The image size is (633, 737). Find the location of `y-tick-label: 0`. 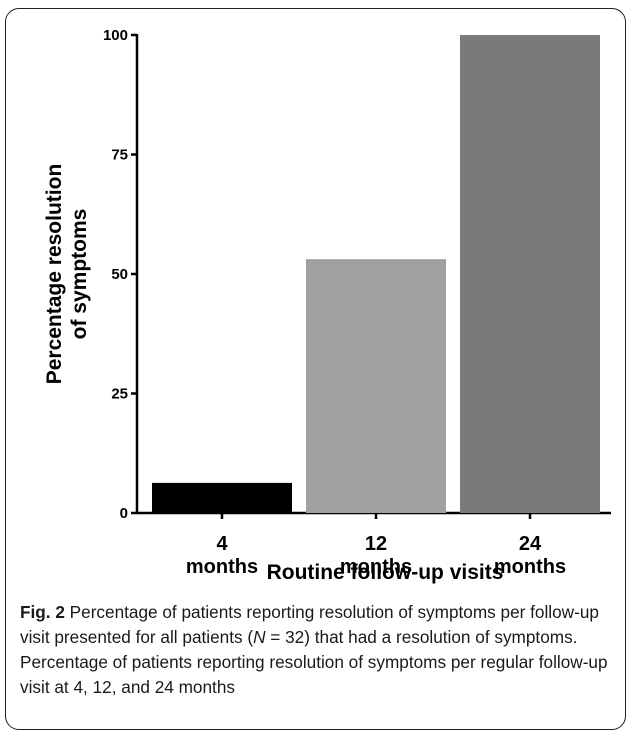

y-tick-label: 0 is located at coordinates (124, 513).